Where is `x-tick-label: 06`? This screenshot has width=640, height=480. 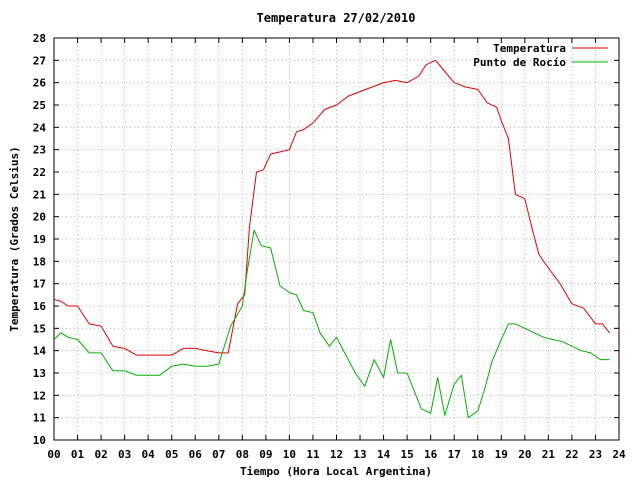 x-tick-label: 06 is located at coordinates (196, 454).